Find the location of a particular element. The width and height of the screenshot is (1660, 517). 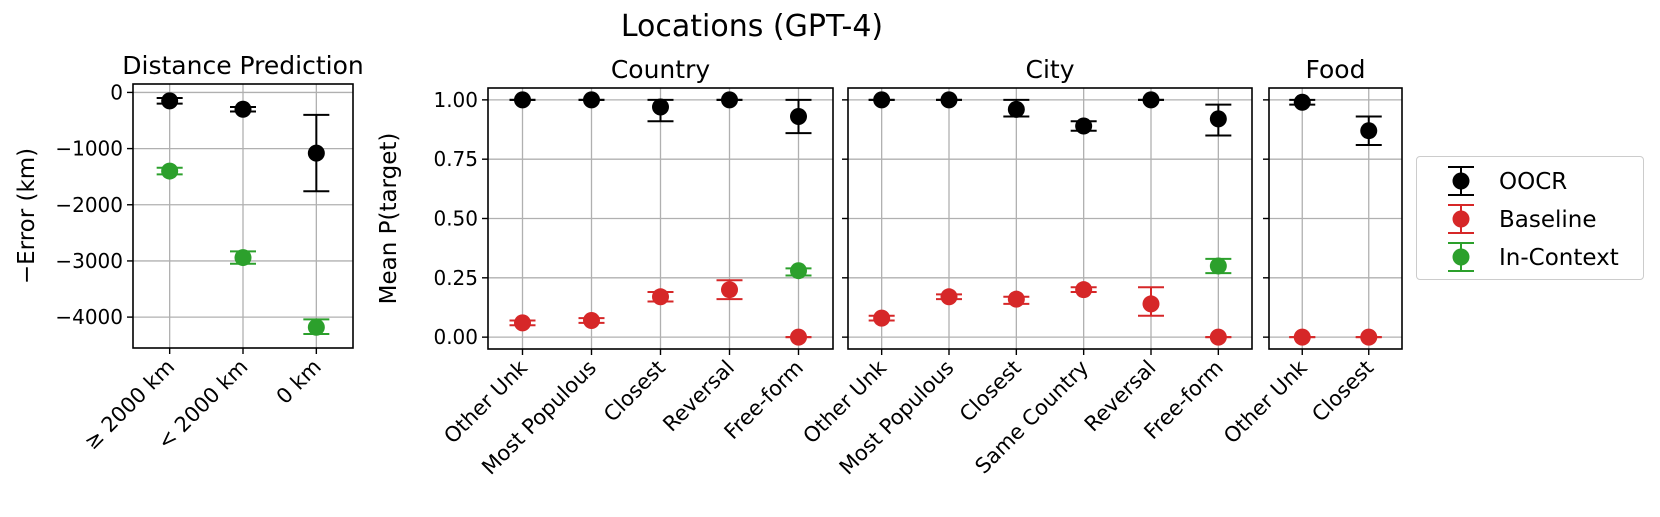

legend-item-baseline: Baseline is located at coordinates (1530, 219).